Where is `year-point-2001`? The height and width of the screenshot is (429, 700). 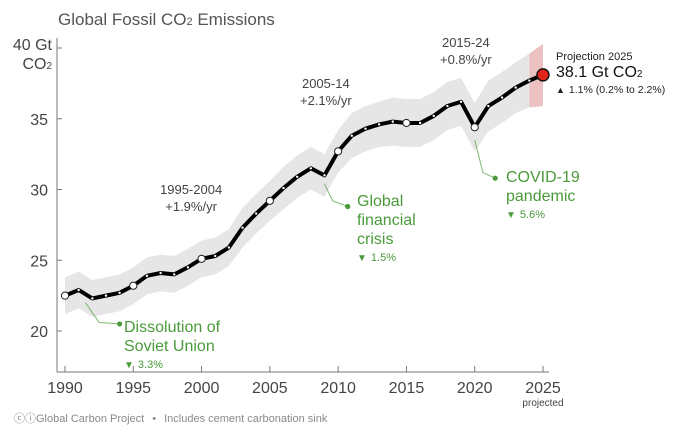 year-point-2001 is located at coordinates (215, 256).